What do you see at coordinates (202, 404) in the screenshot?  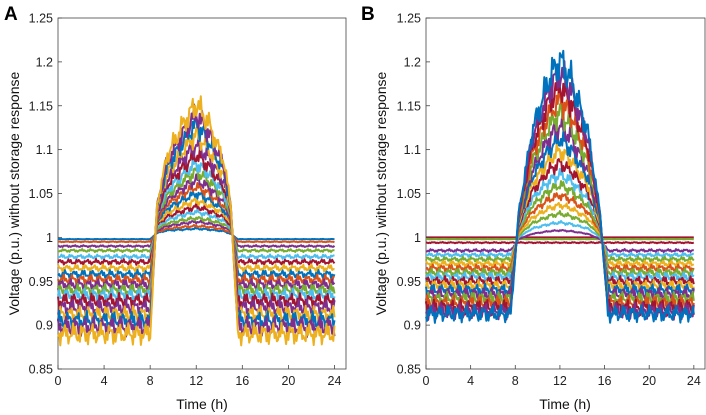 I see `x-axis-label-a: Time (h)` at bounding box center [202, 404].